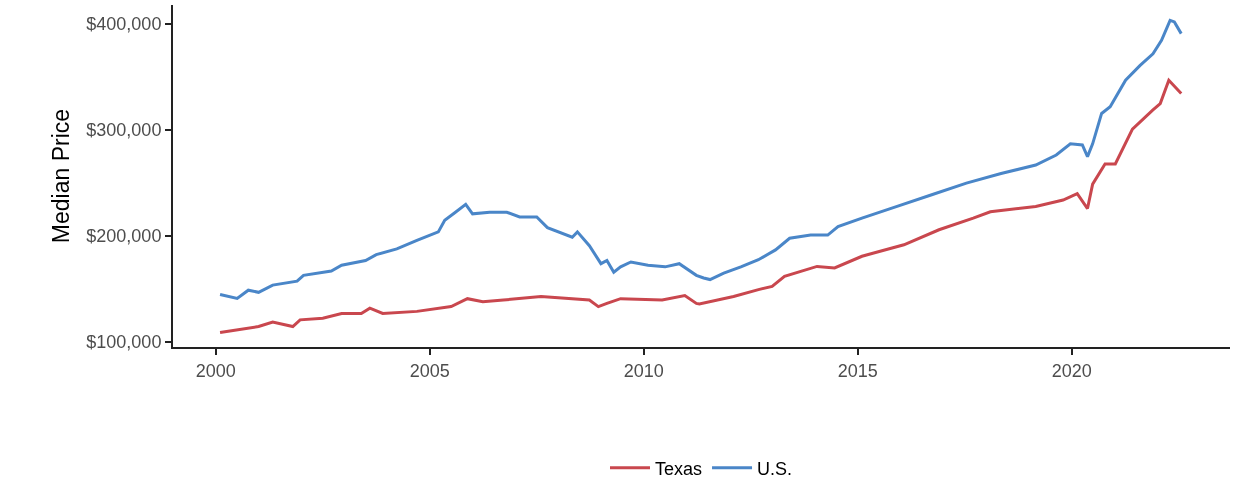 This screenshot has width=1233, height=490. What do you see at coordinates (643, 370) in the screenshot?
I see `x-tick-label: 2010` at bounding box center [643, 370].